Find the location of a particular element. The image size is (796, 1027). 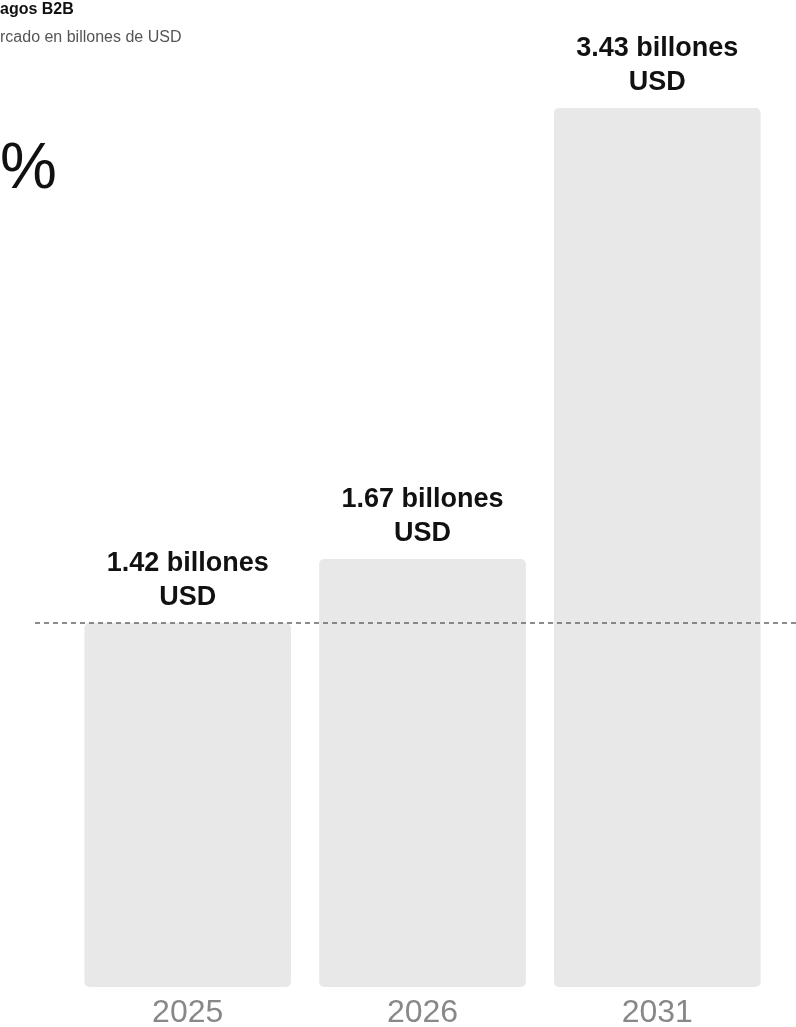

chart-subtitle: rcado en billones de USD is located at coordinates (91, 36).